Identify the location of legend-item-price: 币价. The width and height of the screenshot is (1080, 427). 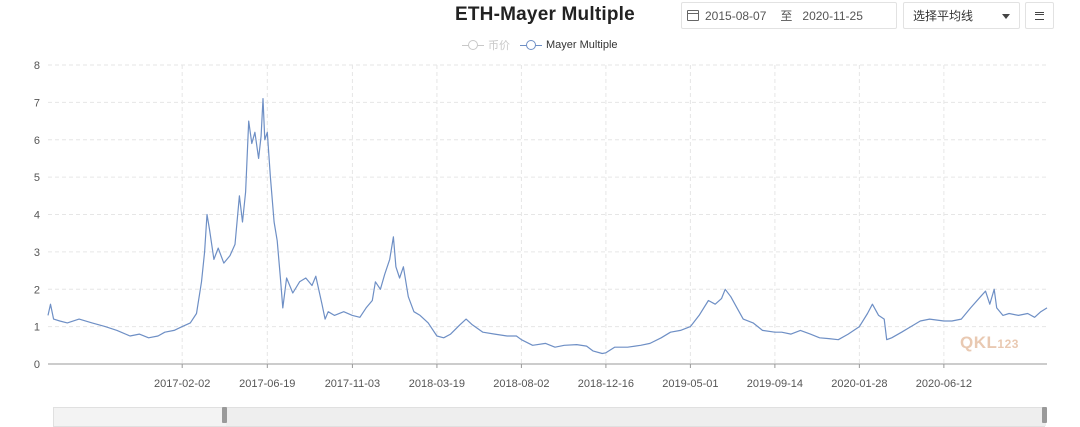
(486, 45).